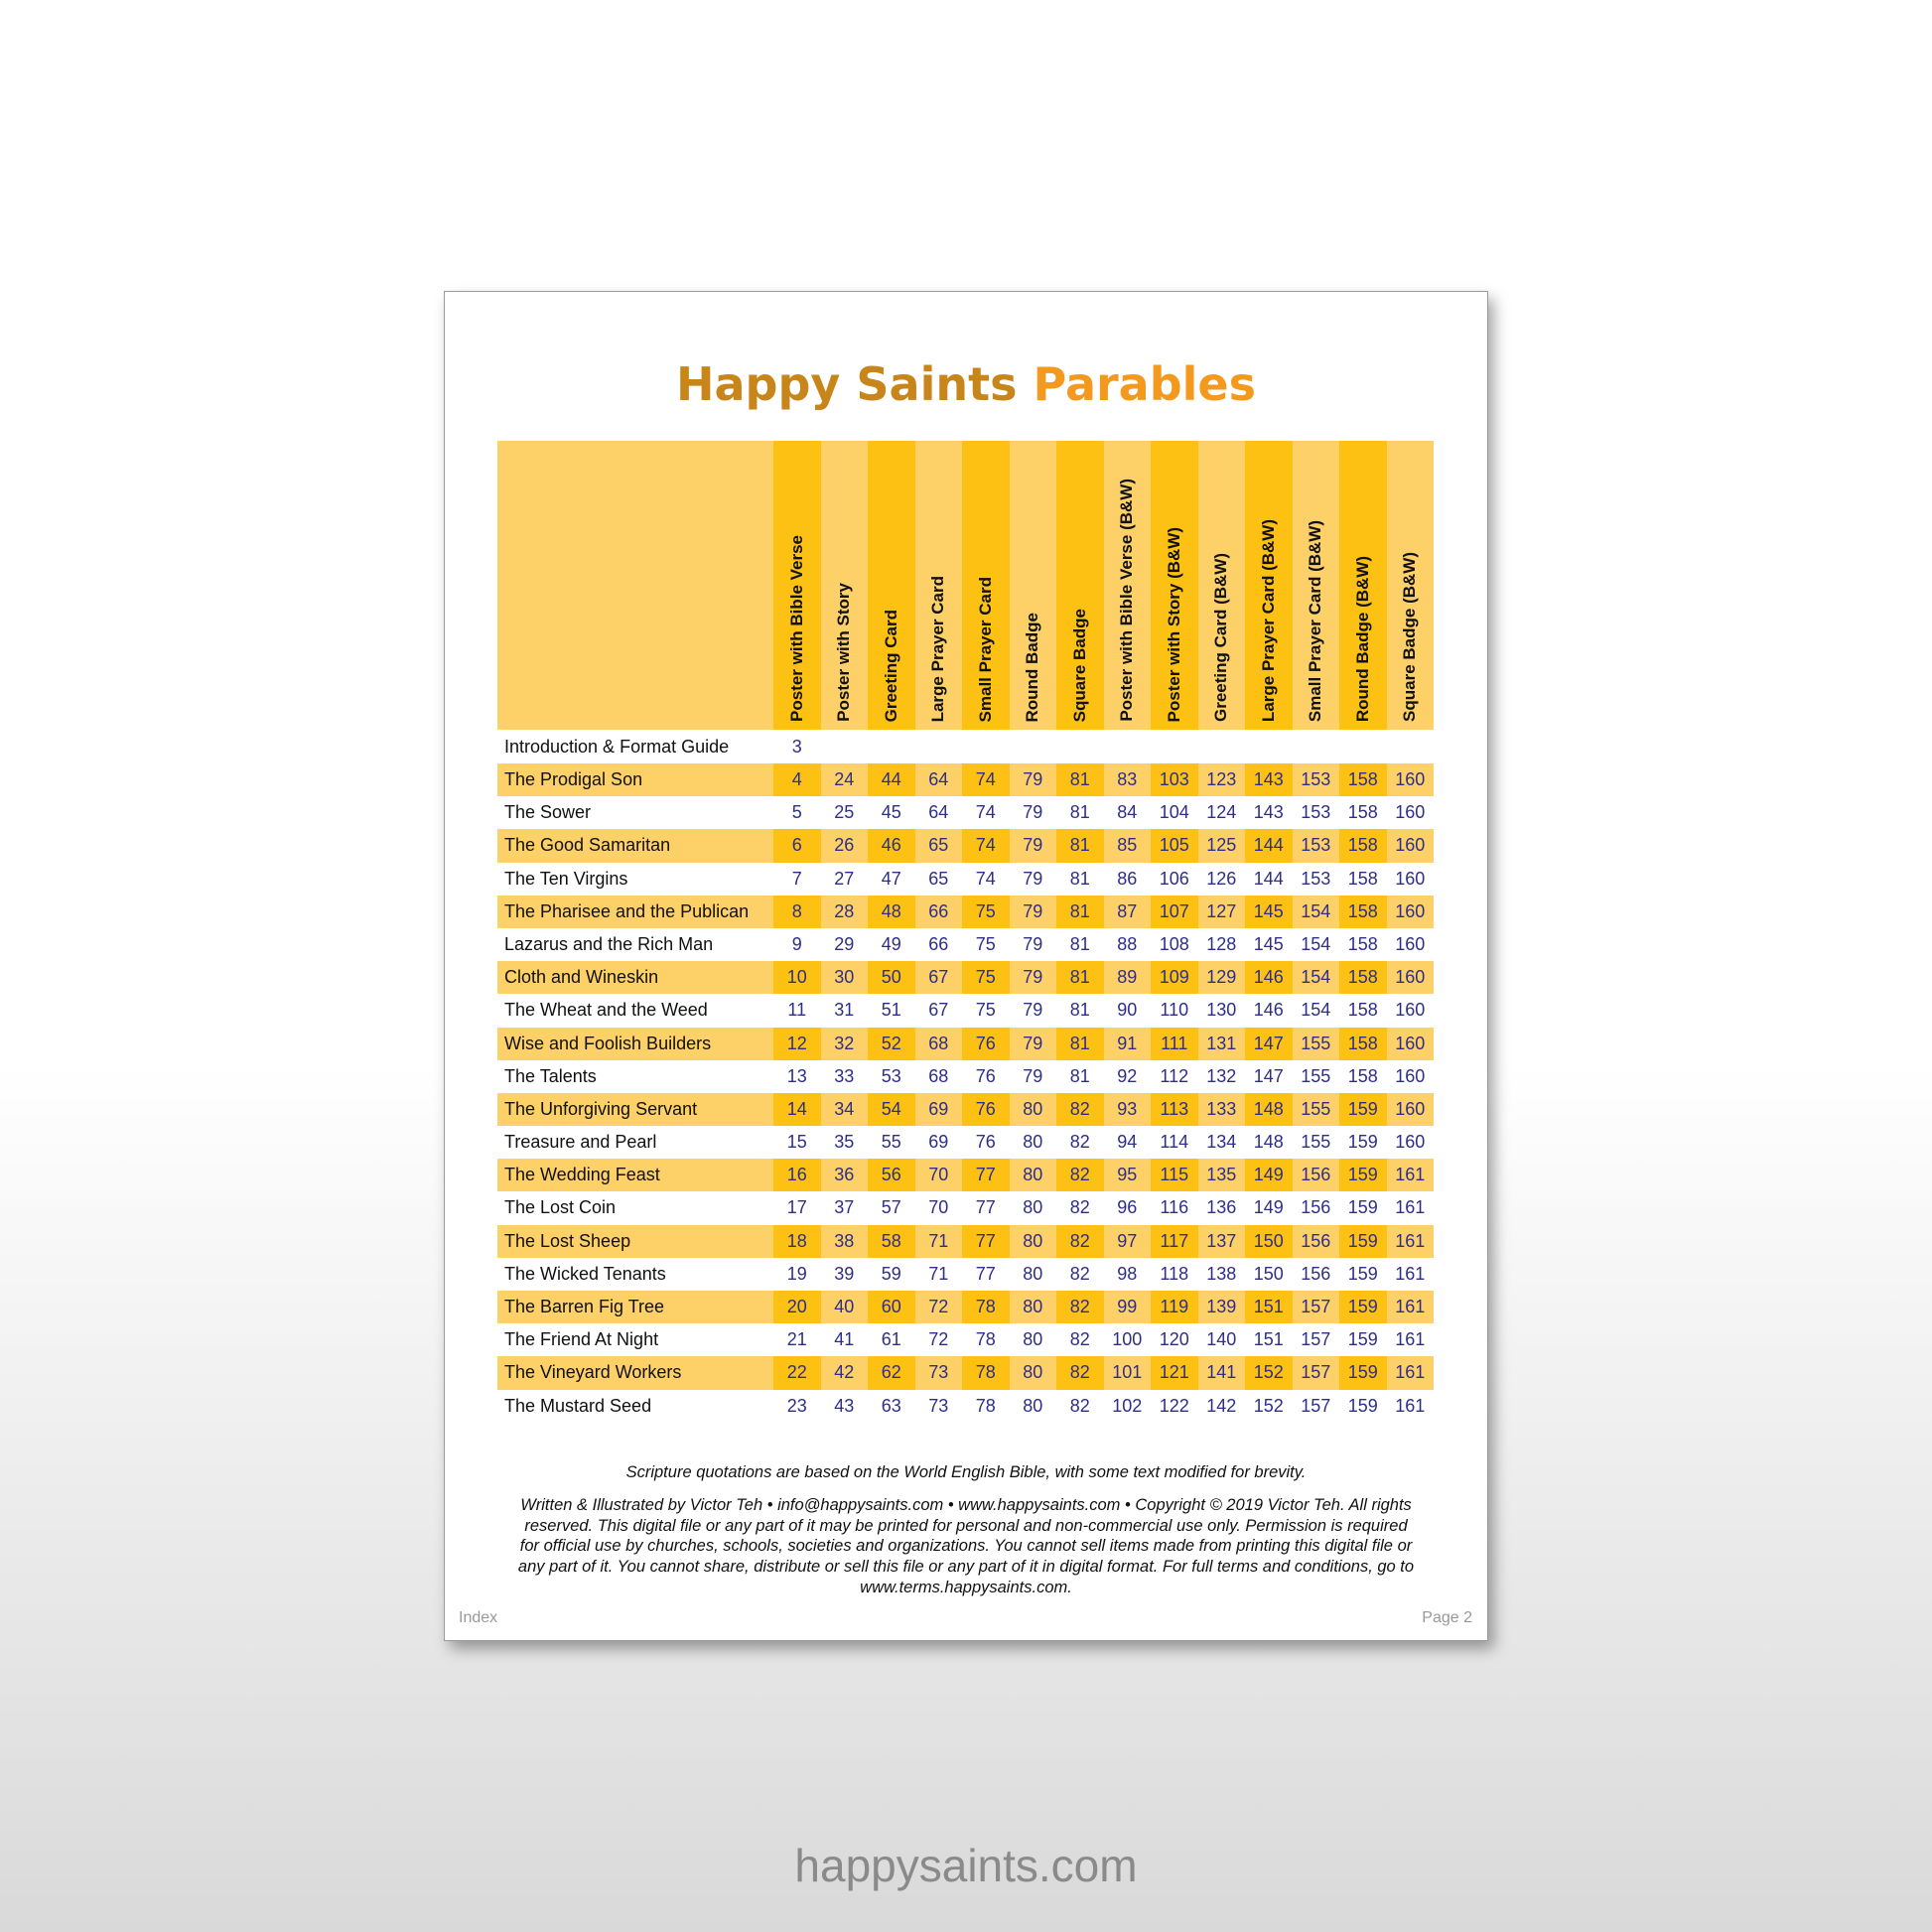 This screenshot has width=1932, height=1932. Describe the element at coordinates (986, 813) in the screenshot. I see `page-cell: 74` at that location.